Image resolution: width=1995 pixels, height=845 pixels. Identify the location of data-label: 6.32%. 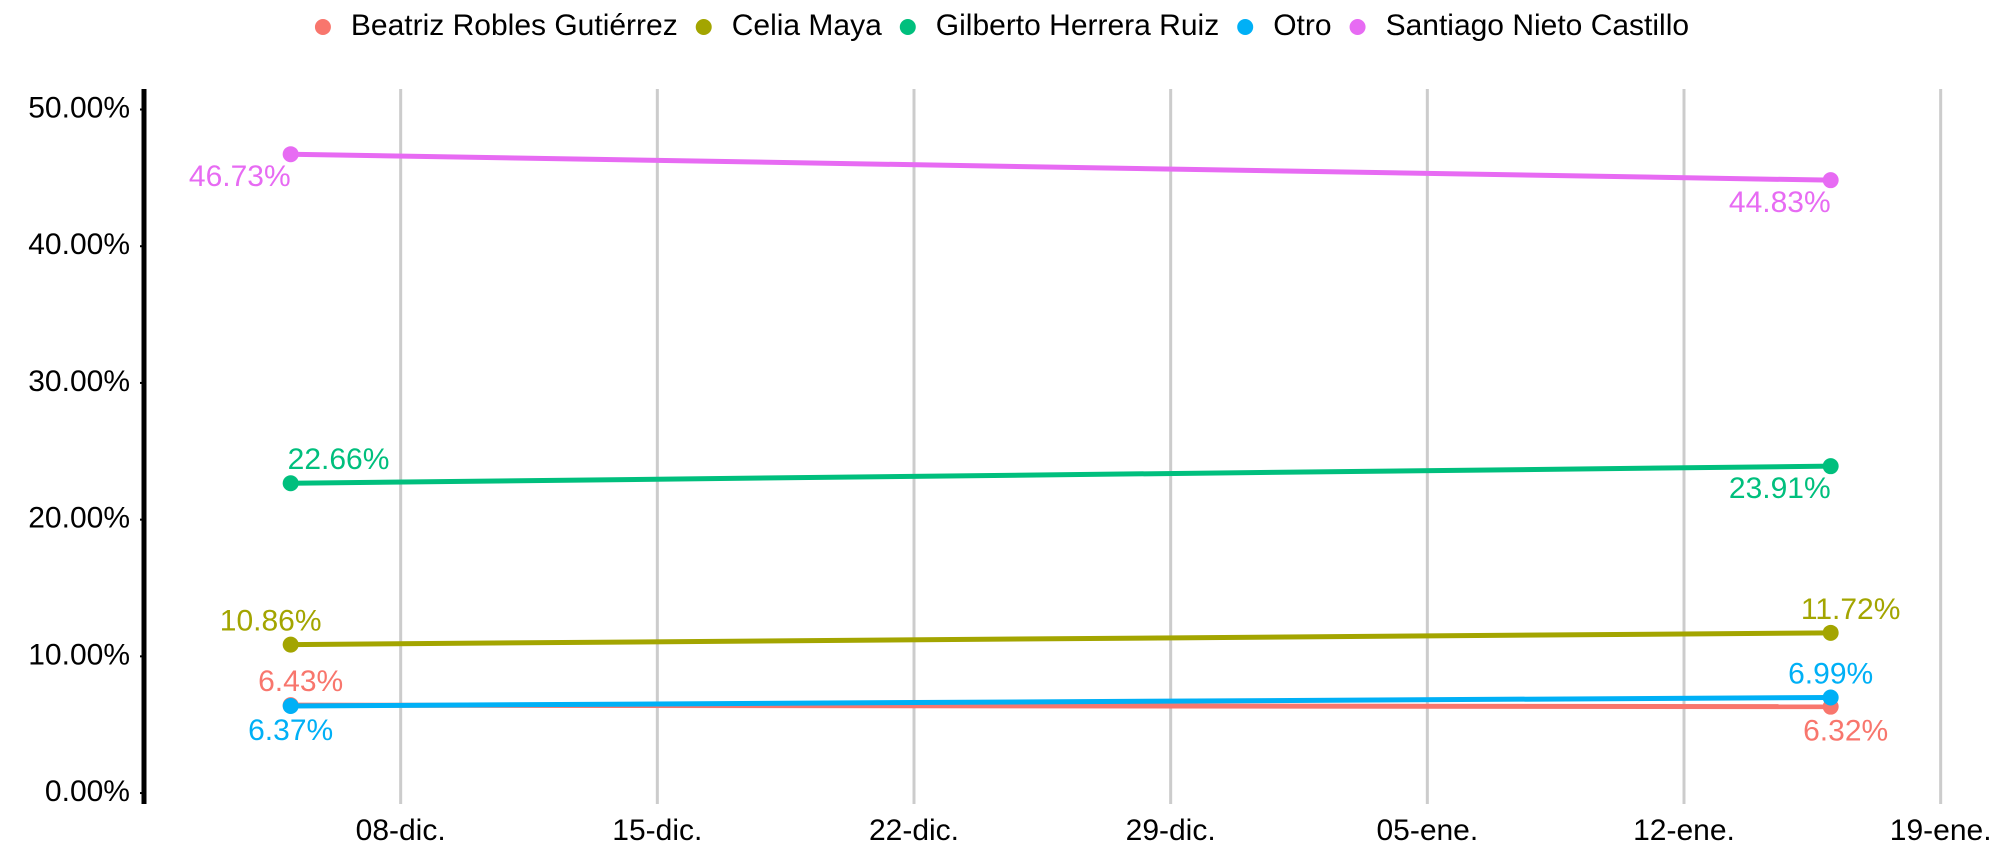
(1845, 731).